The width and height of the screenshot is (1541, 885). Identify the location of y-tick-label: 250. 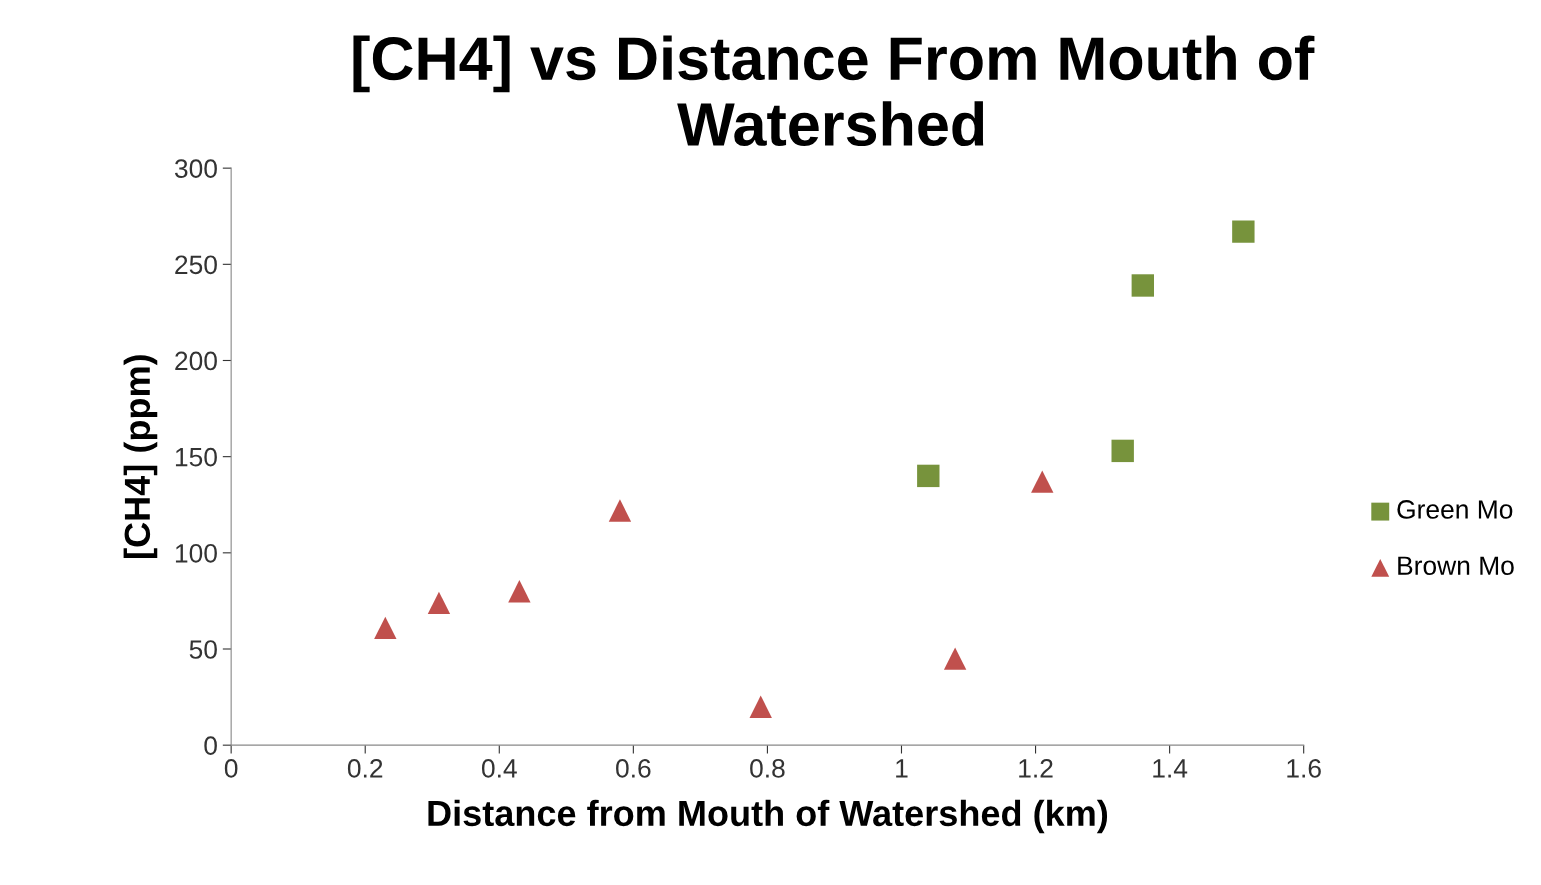
(196, 265).